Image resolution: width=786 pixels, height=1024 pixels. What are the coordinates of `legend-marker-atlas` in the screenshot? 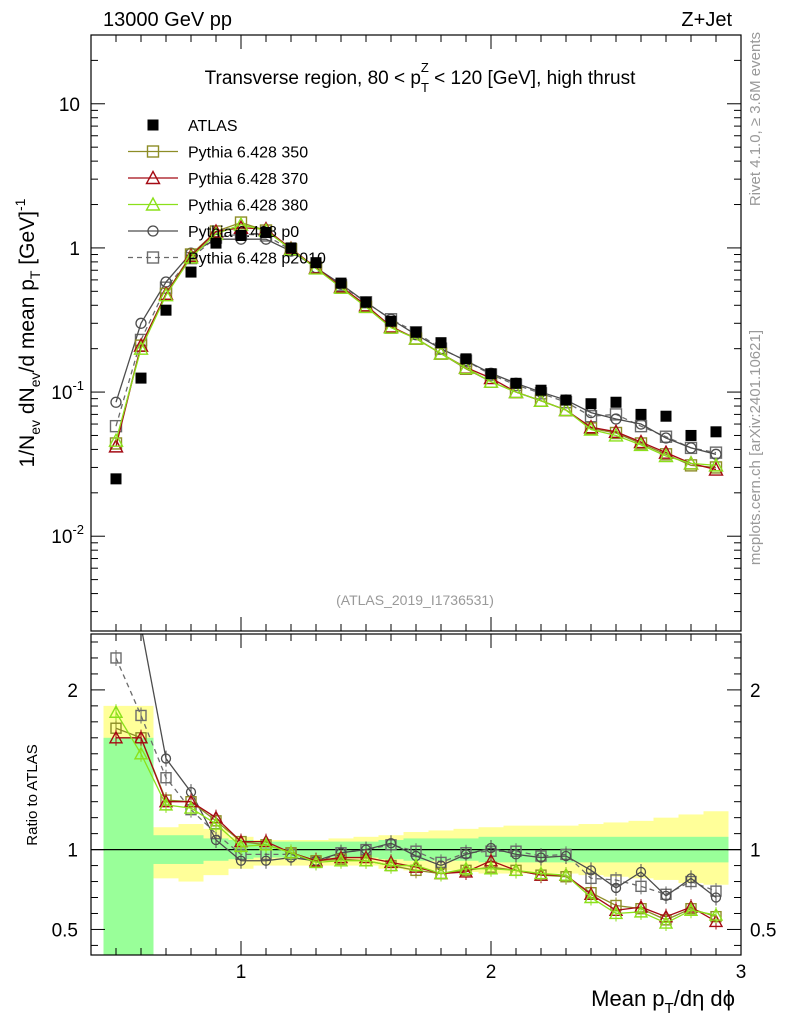 It's located at (153, 125).